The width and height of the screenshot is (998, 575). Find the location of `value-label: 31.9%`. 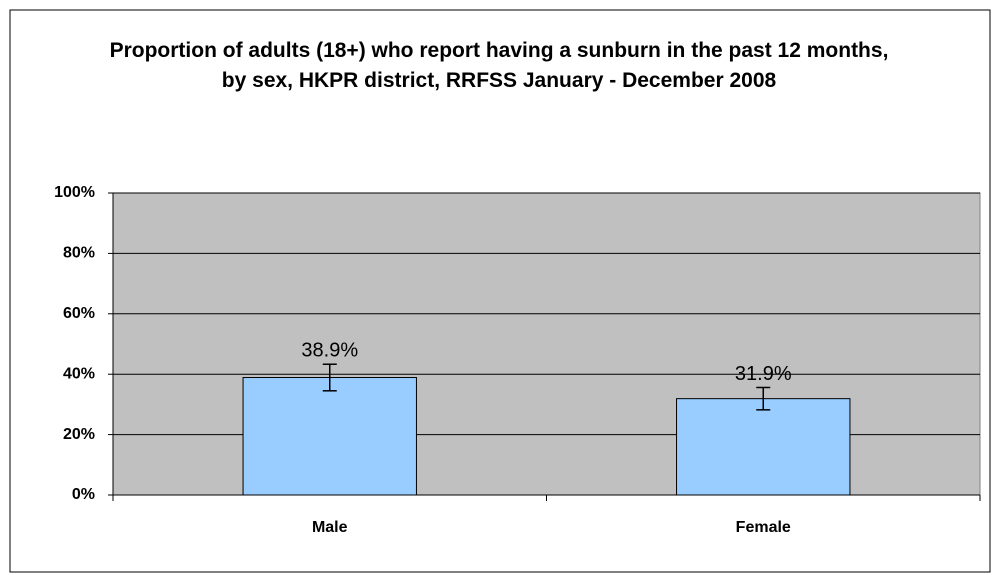

value-label: 31.9% is located at coordinates (763, 374).